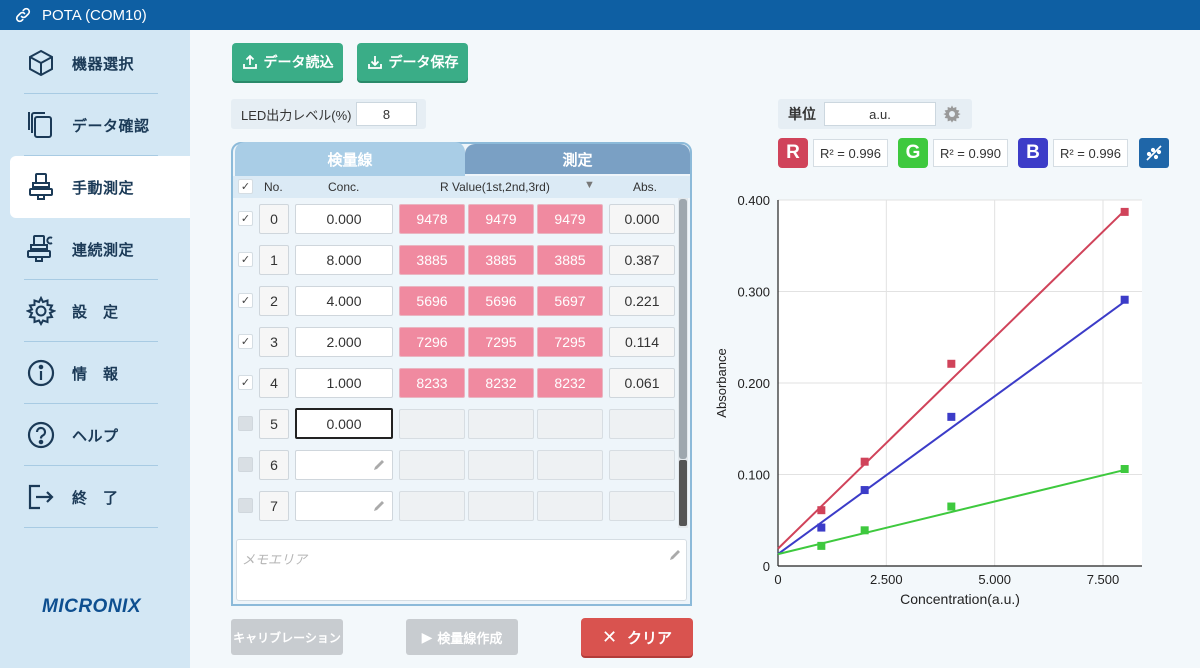 The image size is (1200, 668). What do you see at coordinates (287, 62) in the screenshot?
I see `data-load-button: データ読込` at bounding box center [287, 62].